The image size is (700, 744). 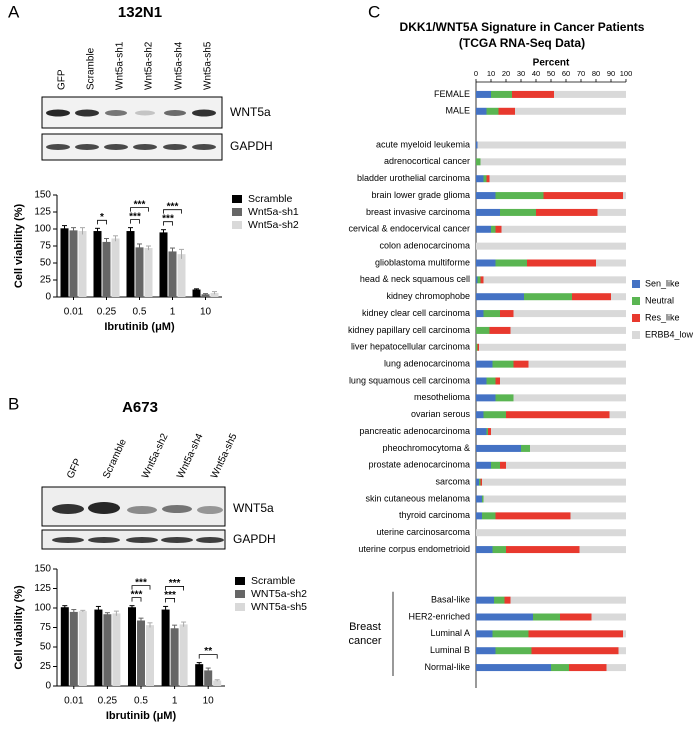 I want to click on category-label: breast invasive carcinoma, so click(x=418, y=212).